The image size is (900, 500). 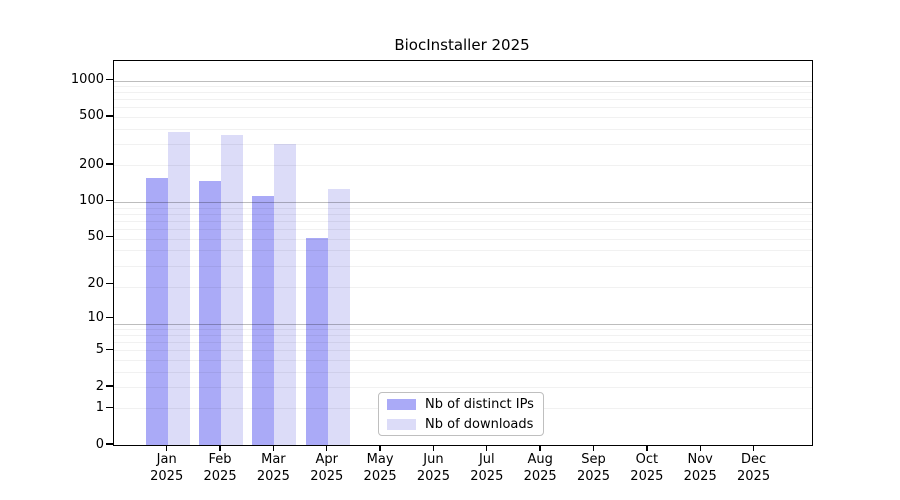 I want to click on x-tick-label-month: Jul, so click(x=486, y=459).